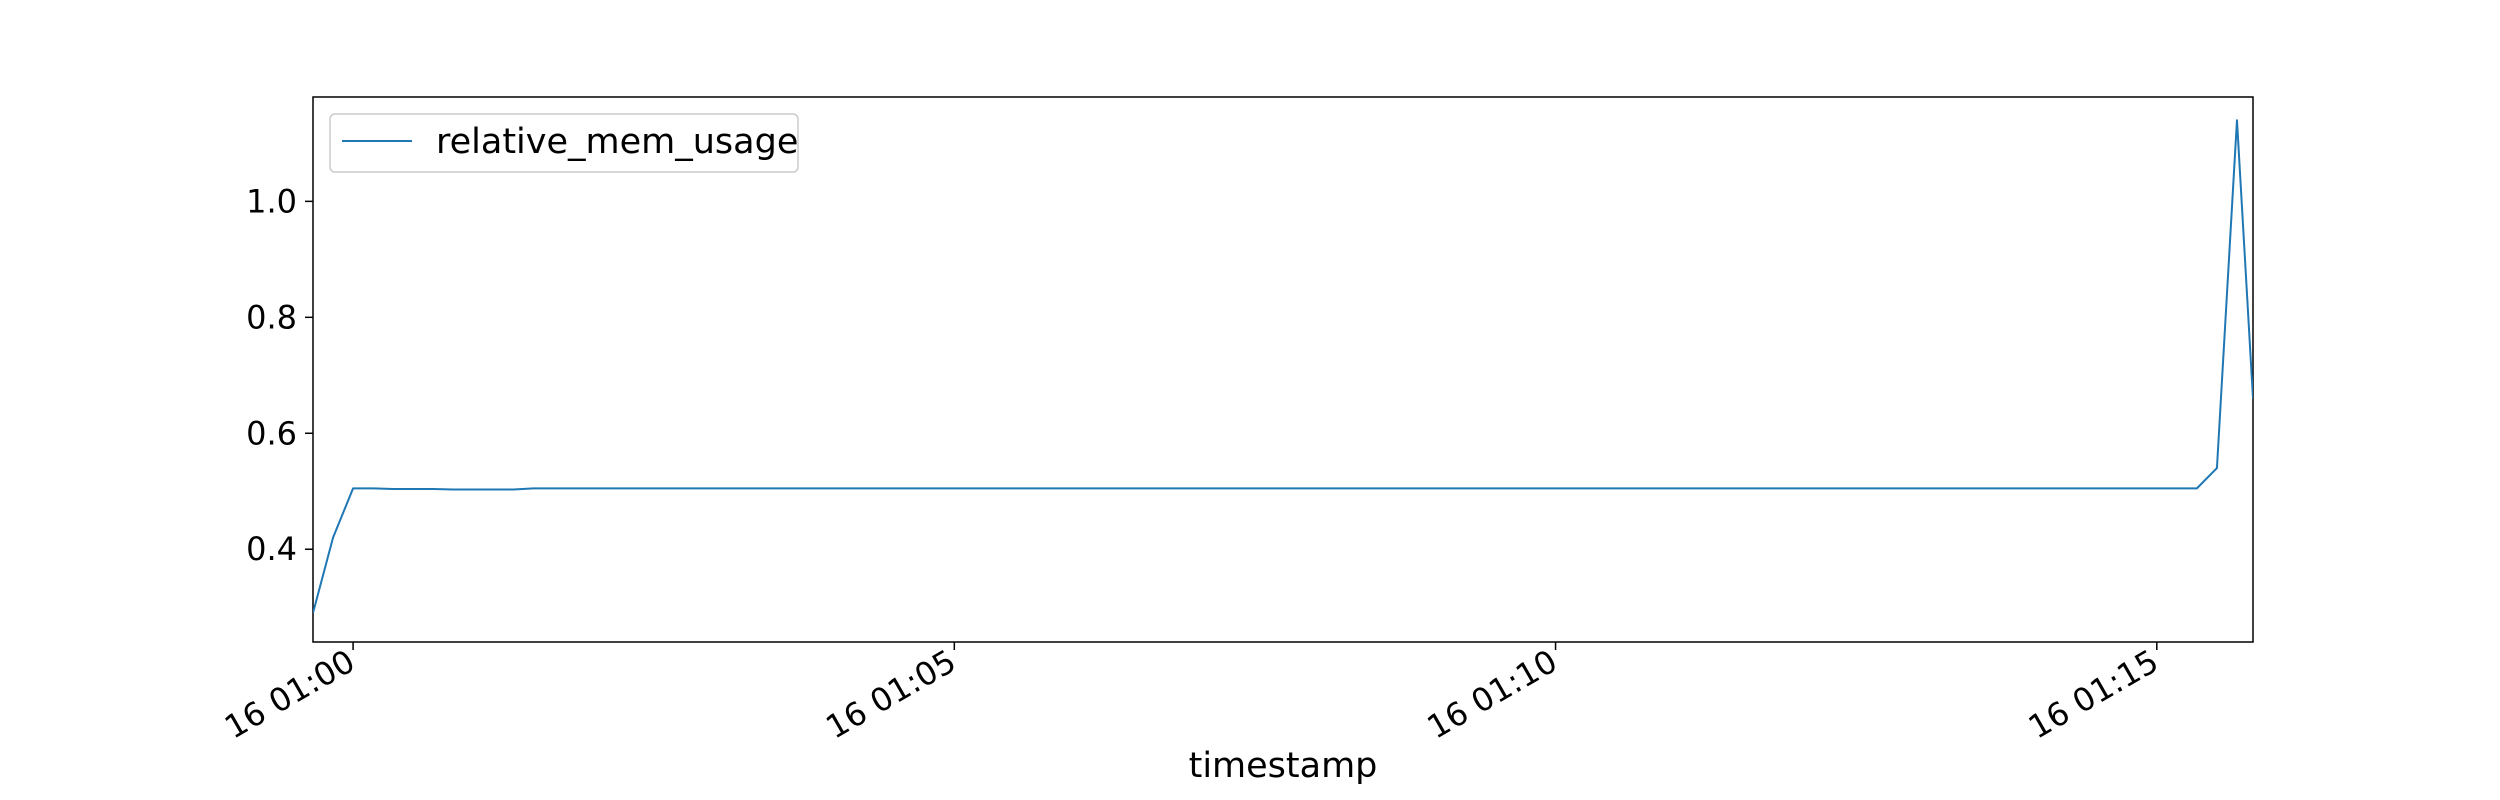 The height and width of the screenshot is (800, 2500). Describe the element at coordinates (271, 201) in the screenshot. I see `y-tick-label: 1.0` at that location.